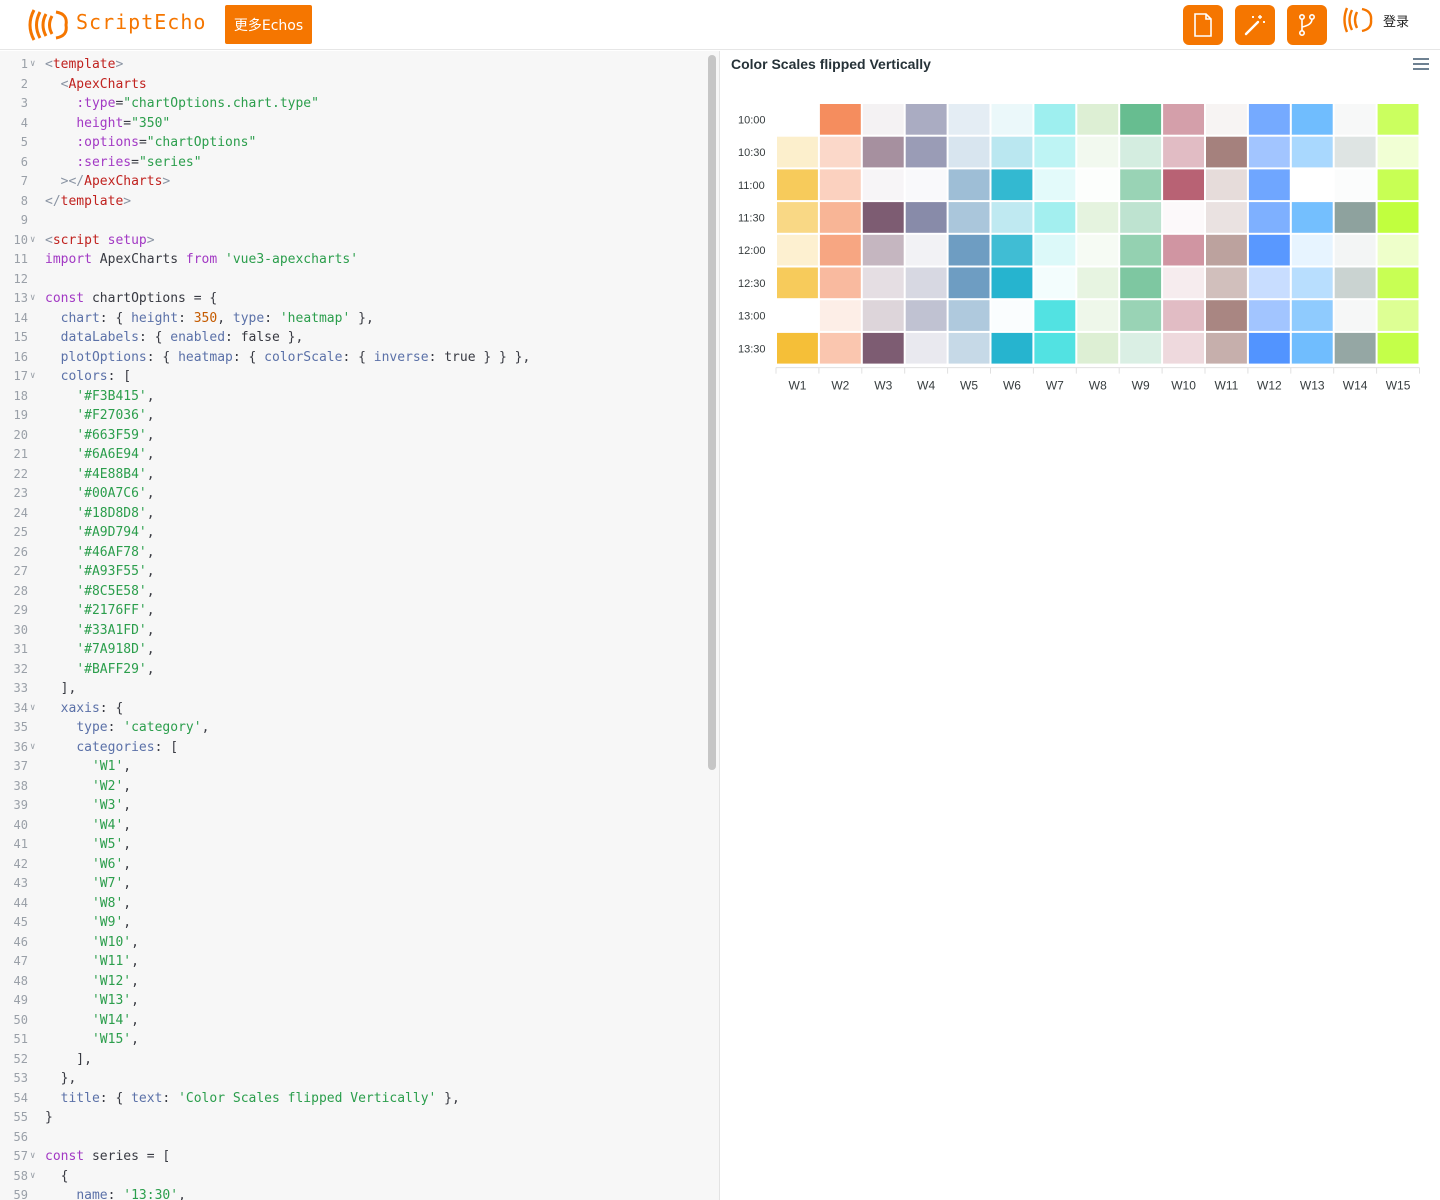 This screenshot has width=1440, height=1200. Describe the element at coordinates (350, 709) in the screenshot. I see `code-line: 34 ∨ xaxis: {` at that location.